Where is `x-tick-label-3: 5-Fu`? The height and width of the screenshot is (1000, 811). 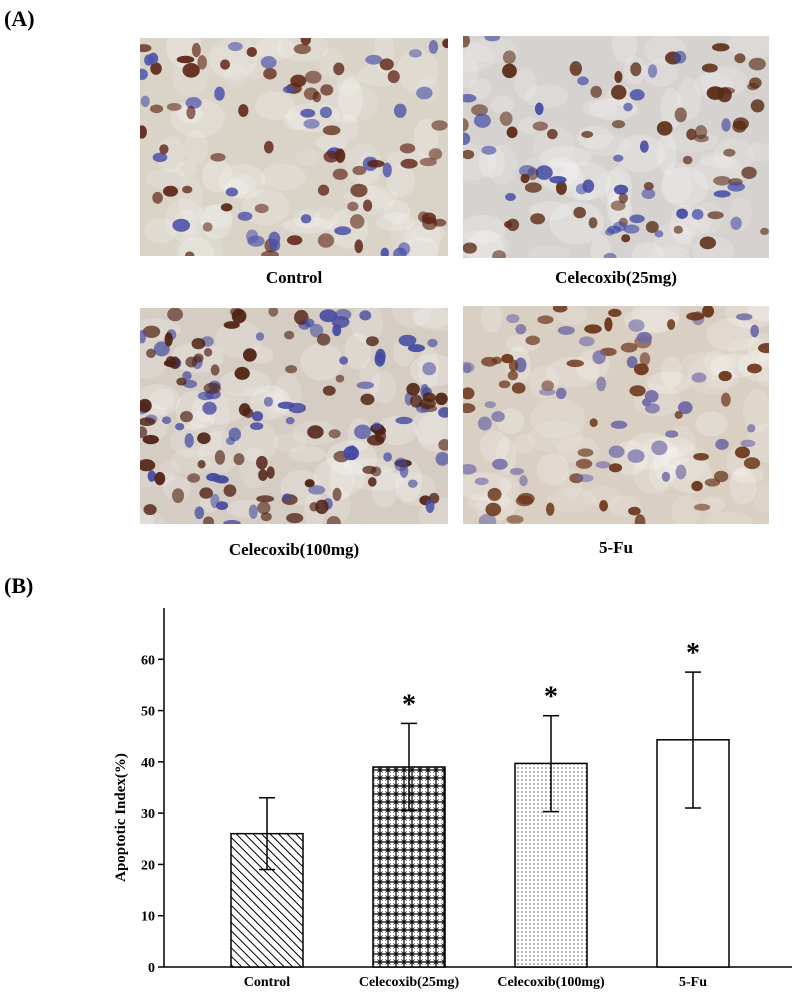
x-tick-label-3: 5-Fu is located at coordinates (693, 982).